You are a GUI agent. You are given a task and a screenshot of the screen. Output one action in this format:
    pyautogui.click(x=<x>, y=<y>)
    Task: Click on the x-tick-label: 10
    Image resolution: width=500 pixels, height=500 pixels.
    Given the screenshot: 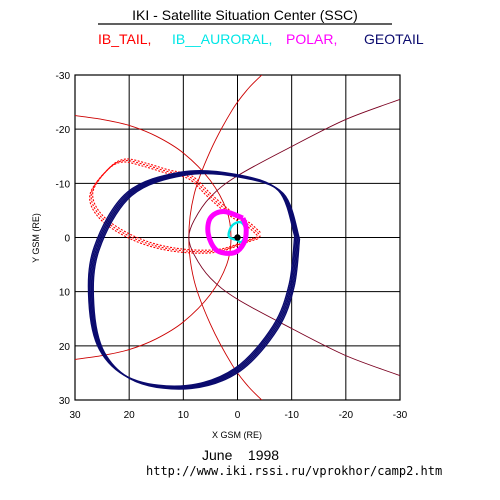 What is the action you would take?
    pyautogui.click(x=184, y=415)
    